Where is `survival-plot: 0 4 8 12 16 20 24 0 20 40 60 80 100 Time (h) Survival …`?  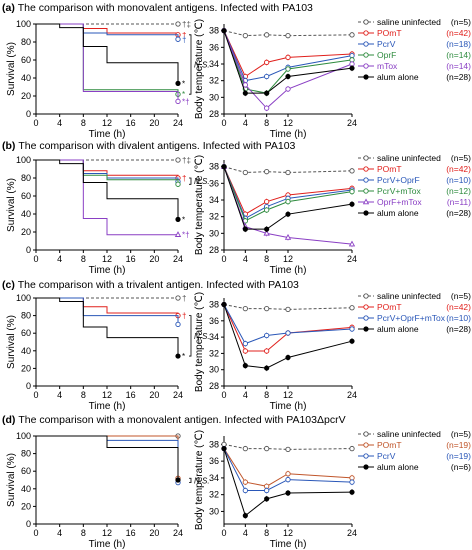
survival-plot: 0 4 8 12 16 20 24 0 20 40 60 80 100 Time (h) Survival … is located at coordinates (108, 79).